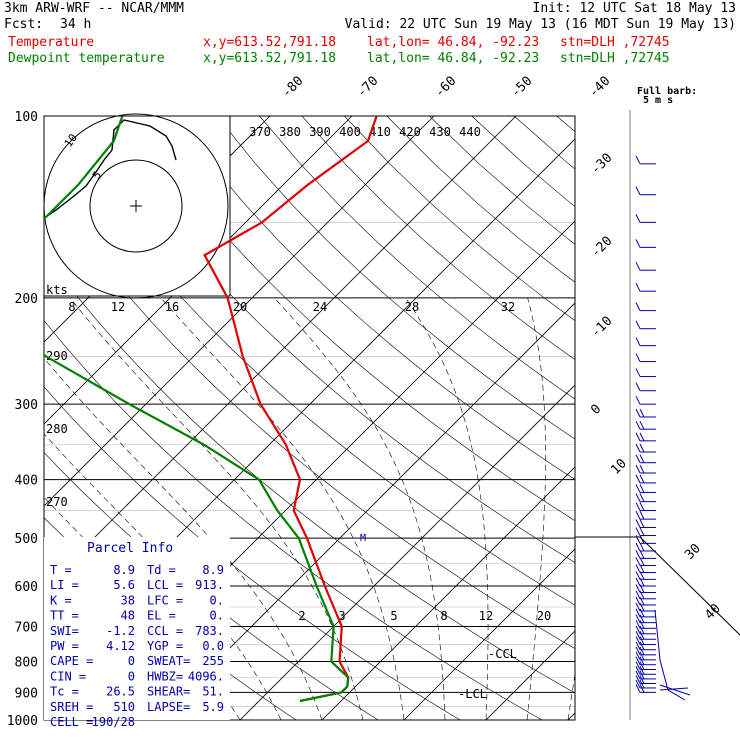  I want to click on pw-marker: M, so click(363, 538).